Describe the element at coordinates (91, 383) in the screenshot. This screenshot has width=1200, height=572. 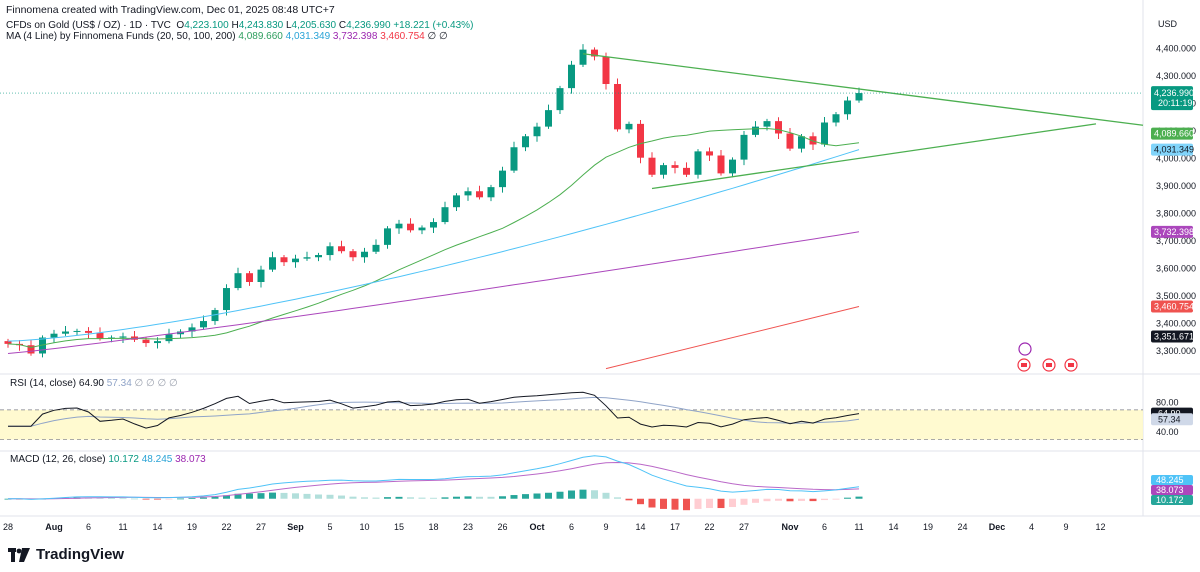
I see `rsi-value: 64.90` at that location.